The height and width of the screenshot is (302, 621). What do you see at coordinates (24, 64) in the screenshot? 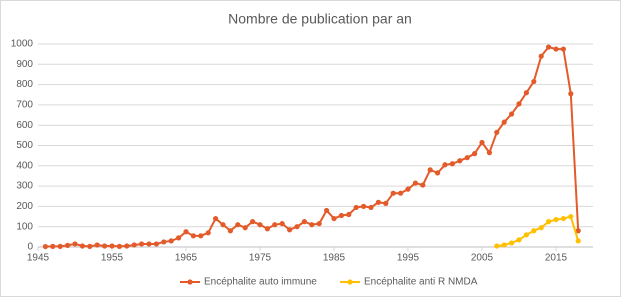
I see `y-tick-label: 900` at bounding box center [24, 64].